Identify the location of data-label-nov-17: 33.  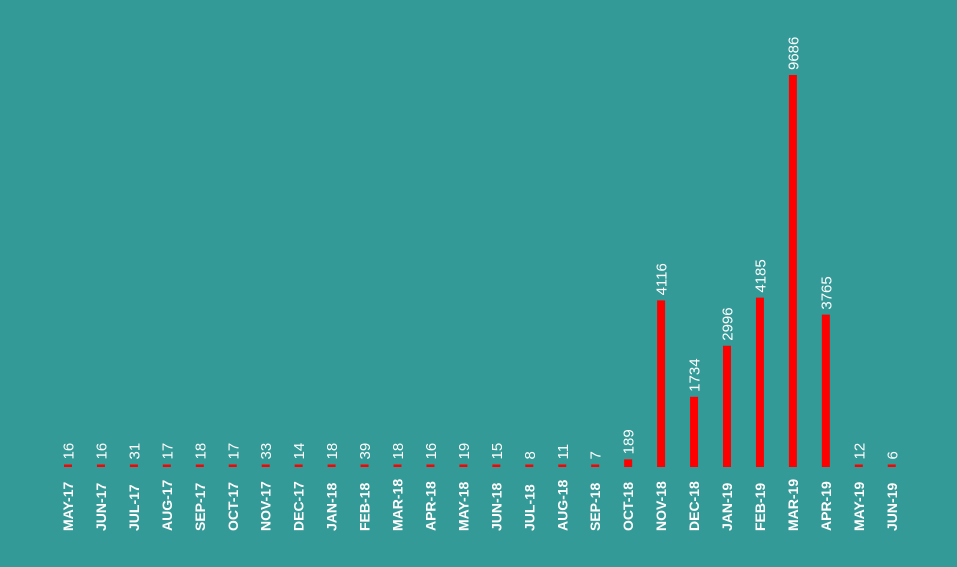
(266, 451).